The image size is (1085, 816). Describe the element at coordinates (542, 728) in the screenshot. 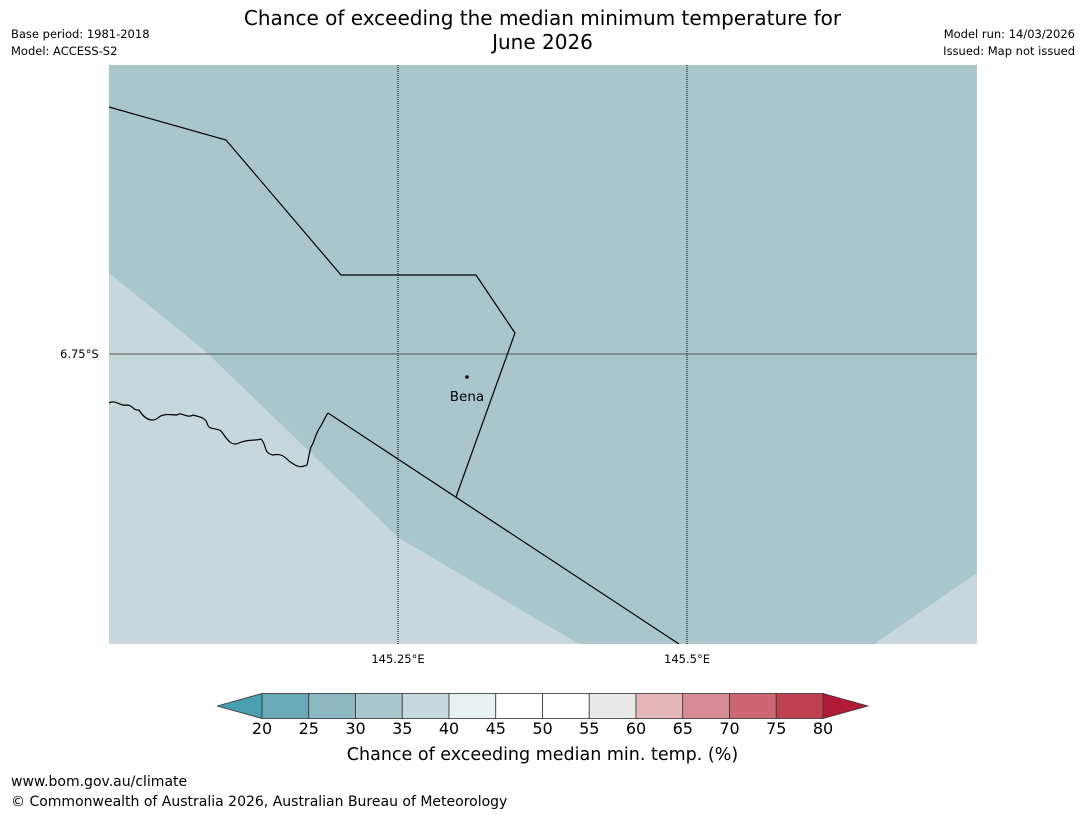

I see `colorbar-tick-label: 50` at that location.